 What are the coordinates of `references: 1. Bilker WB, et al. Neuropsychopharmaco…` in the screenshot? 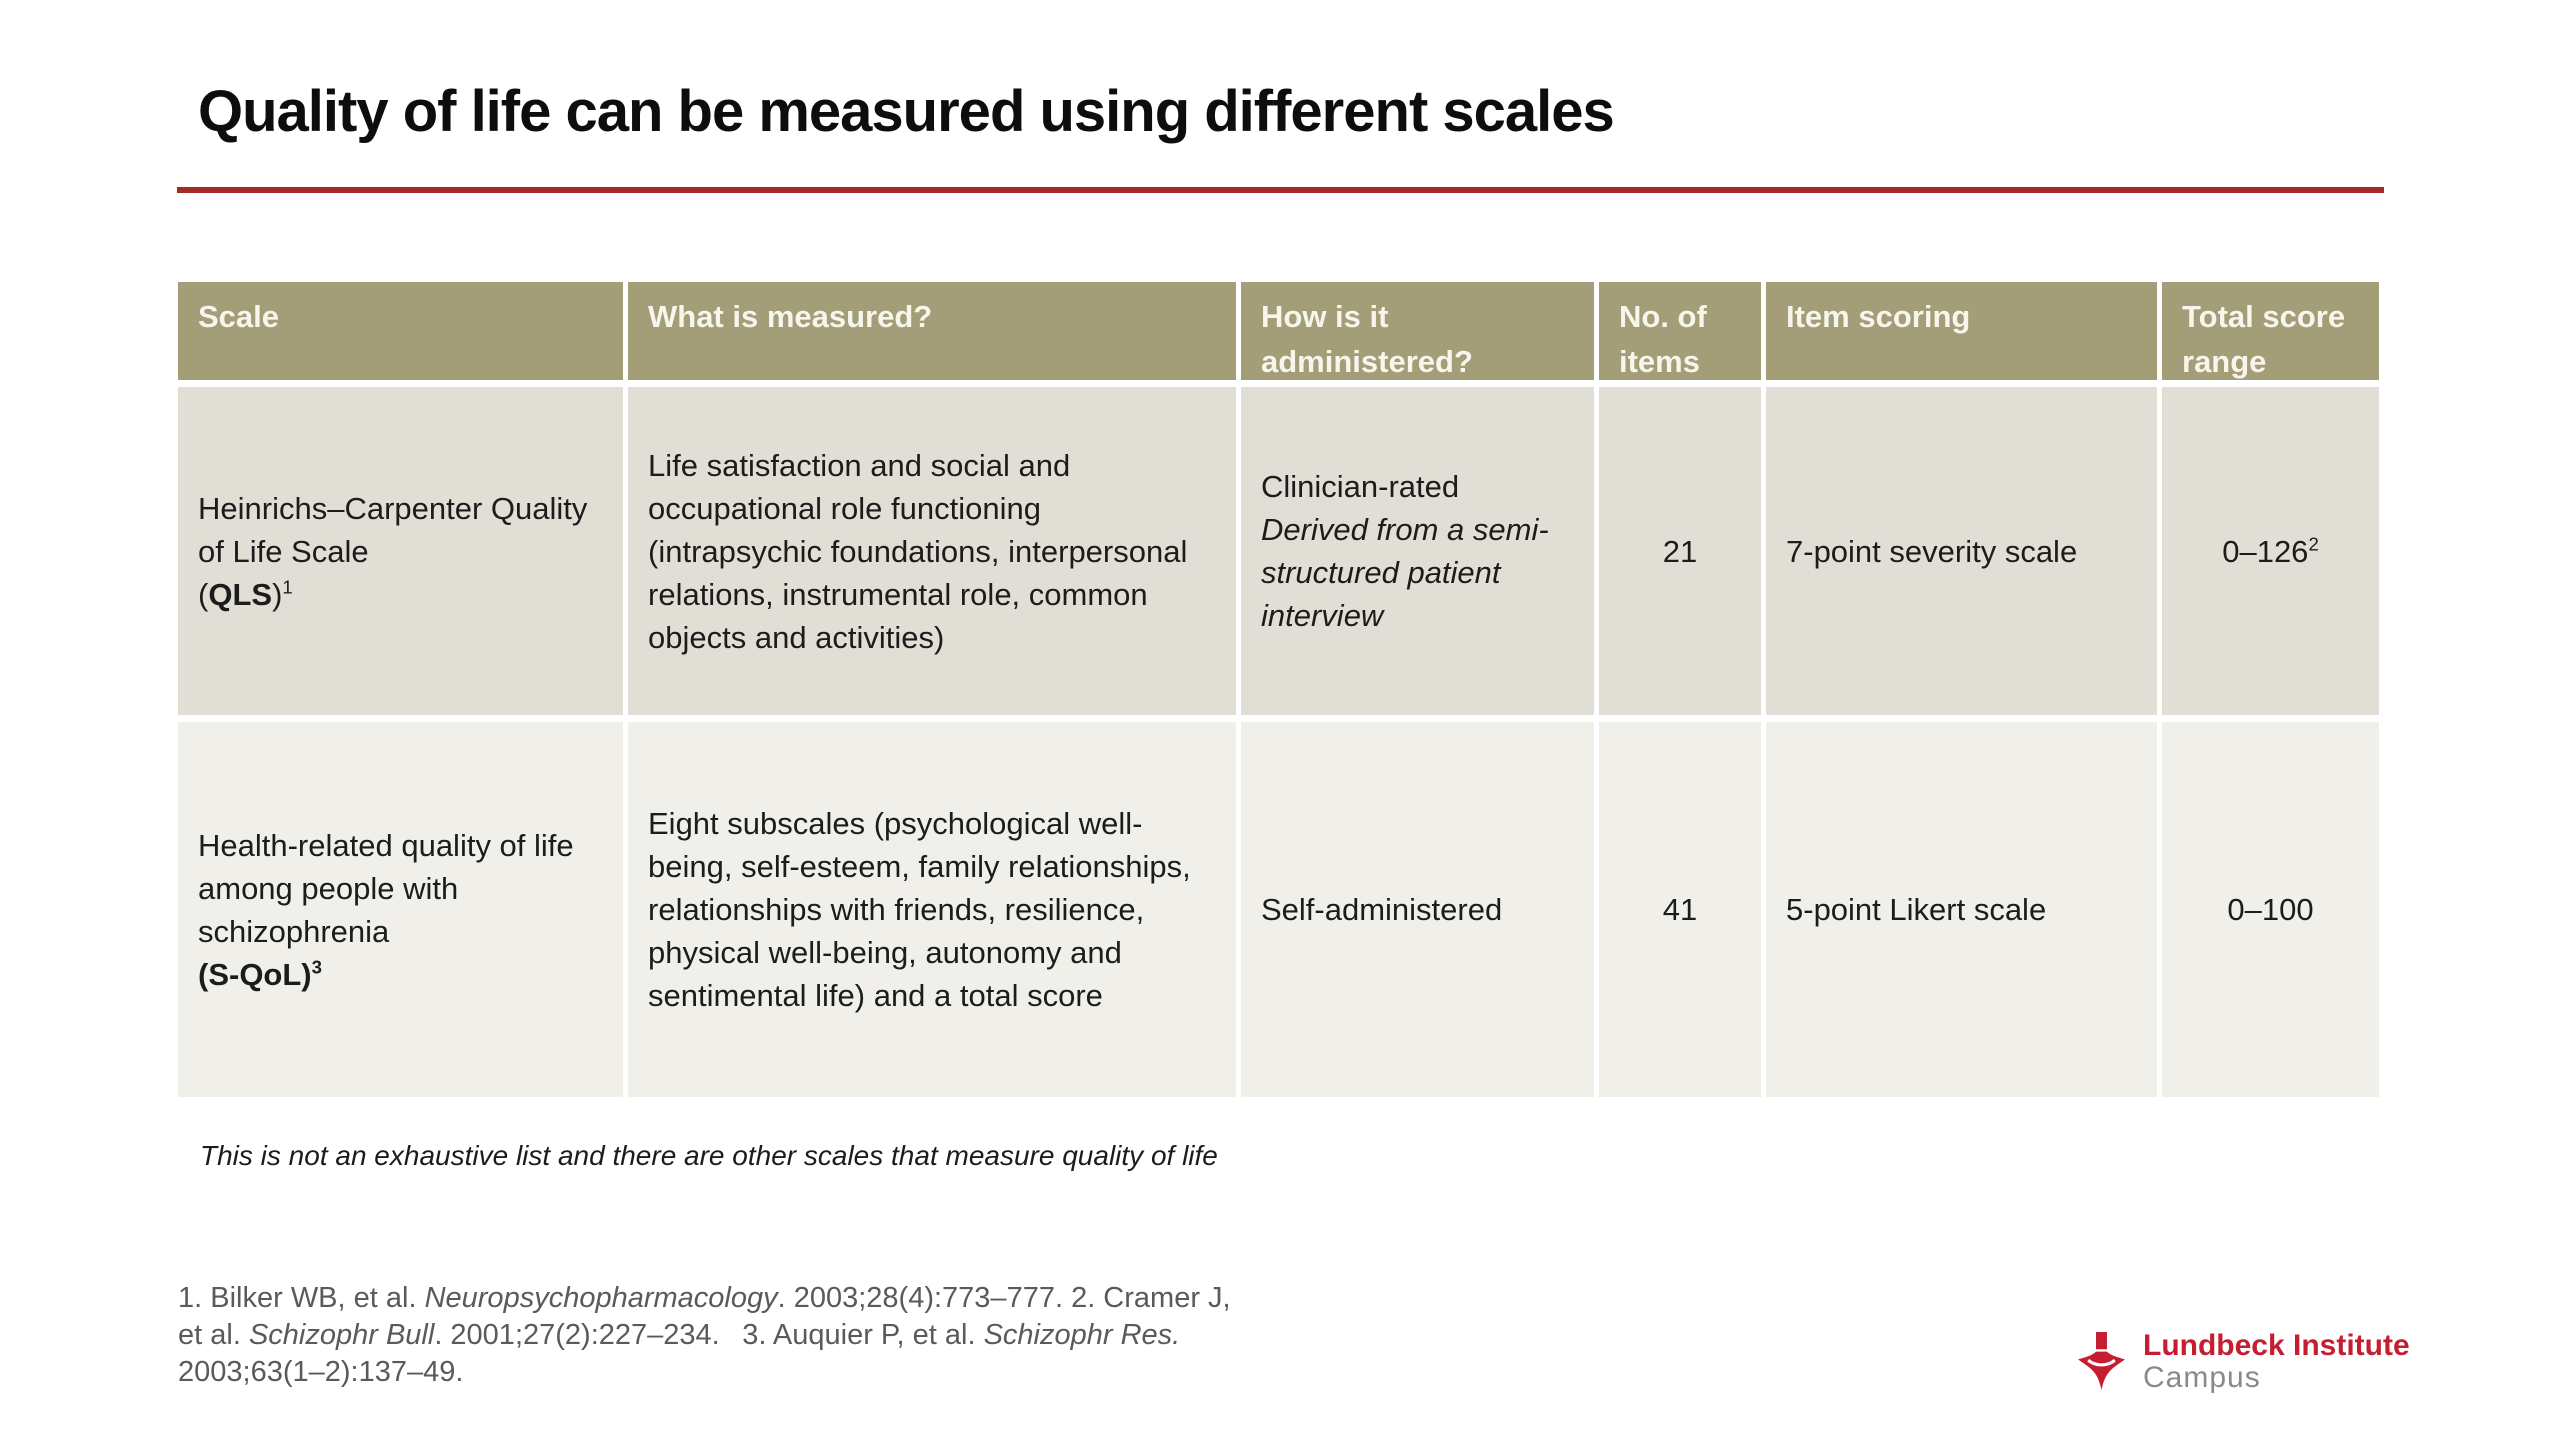 It's located at (704, 1335).